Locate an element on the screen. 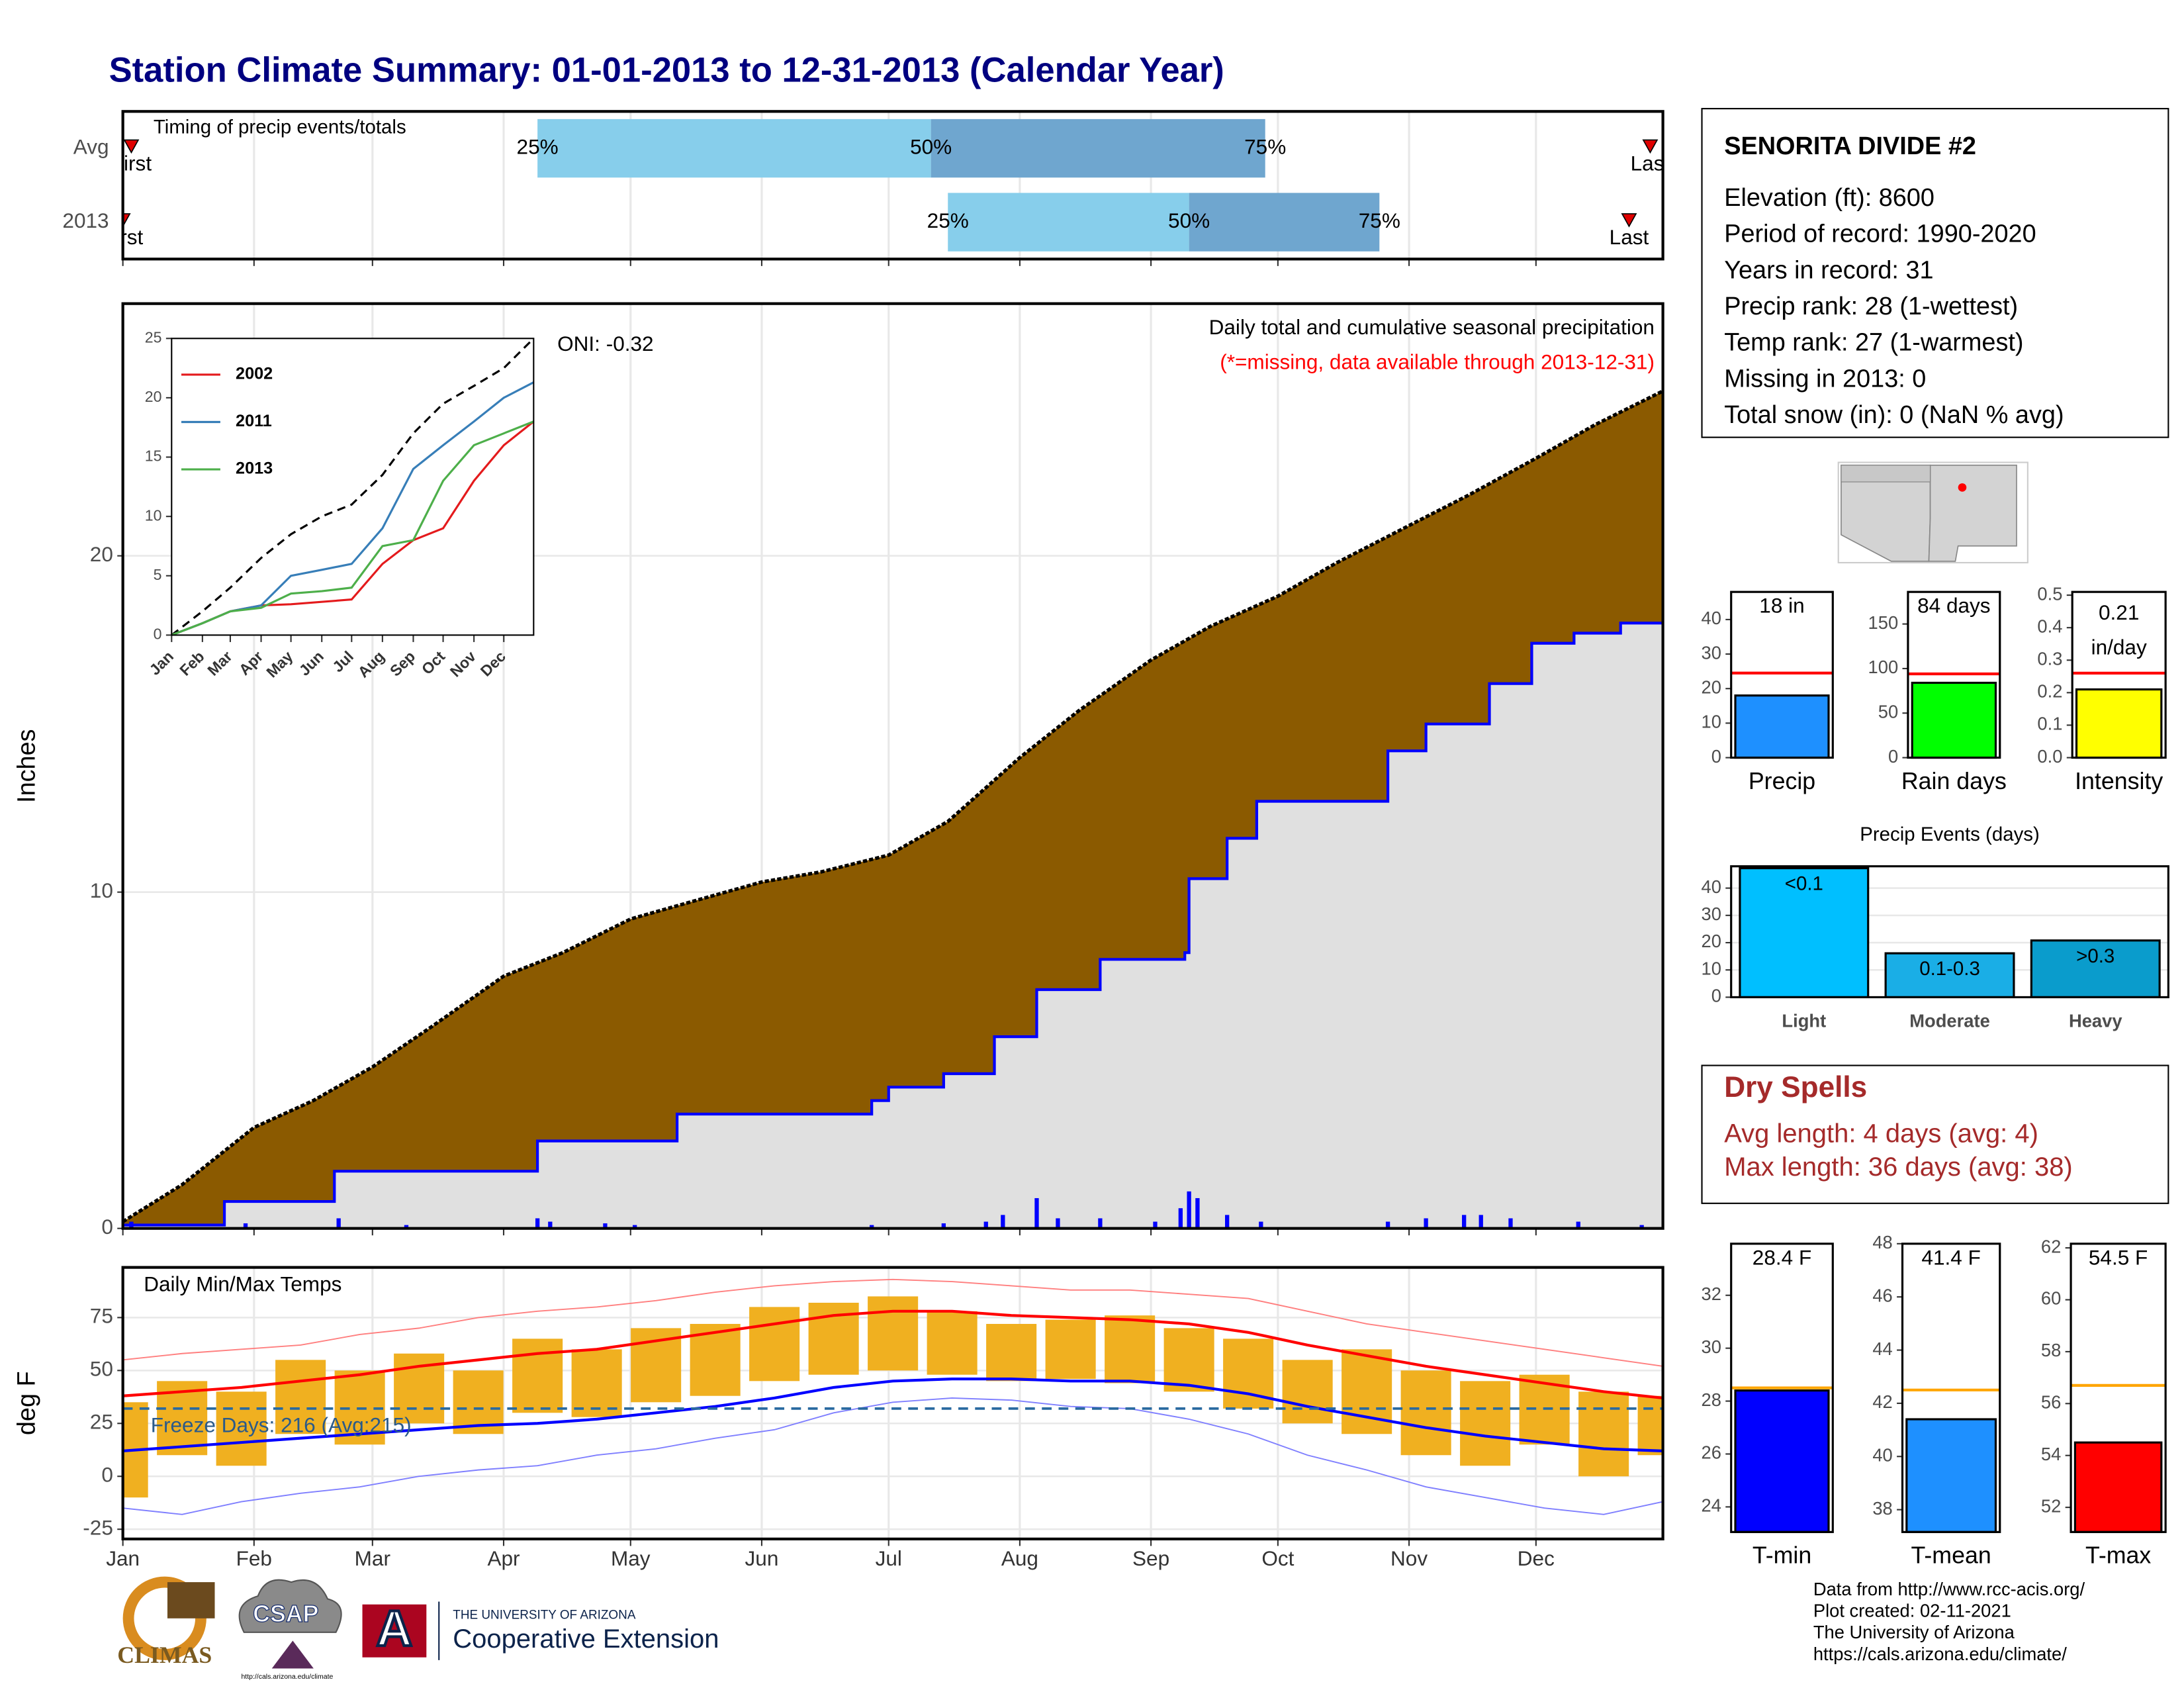  y-tick-label: 26 is located at coordinates (1712, 1452).